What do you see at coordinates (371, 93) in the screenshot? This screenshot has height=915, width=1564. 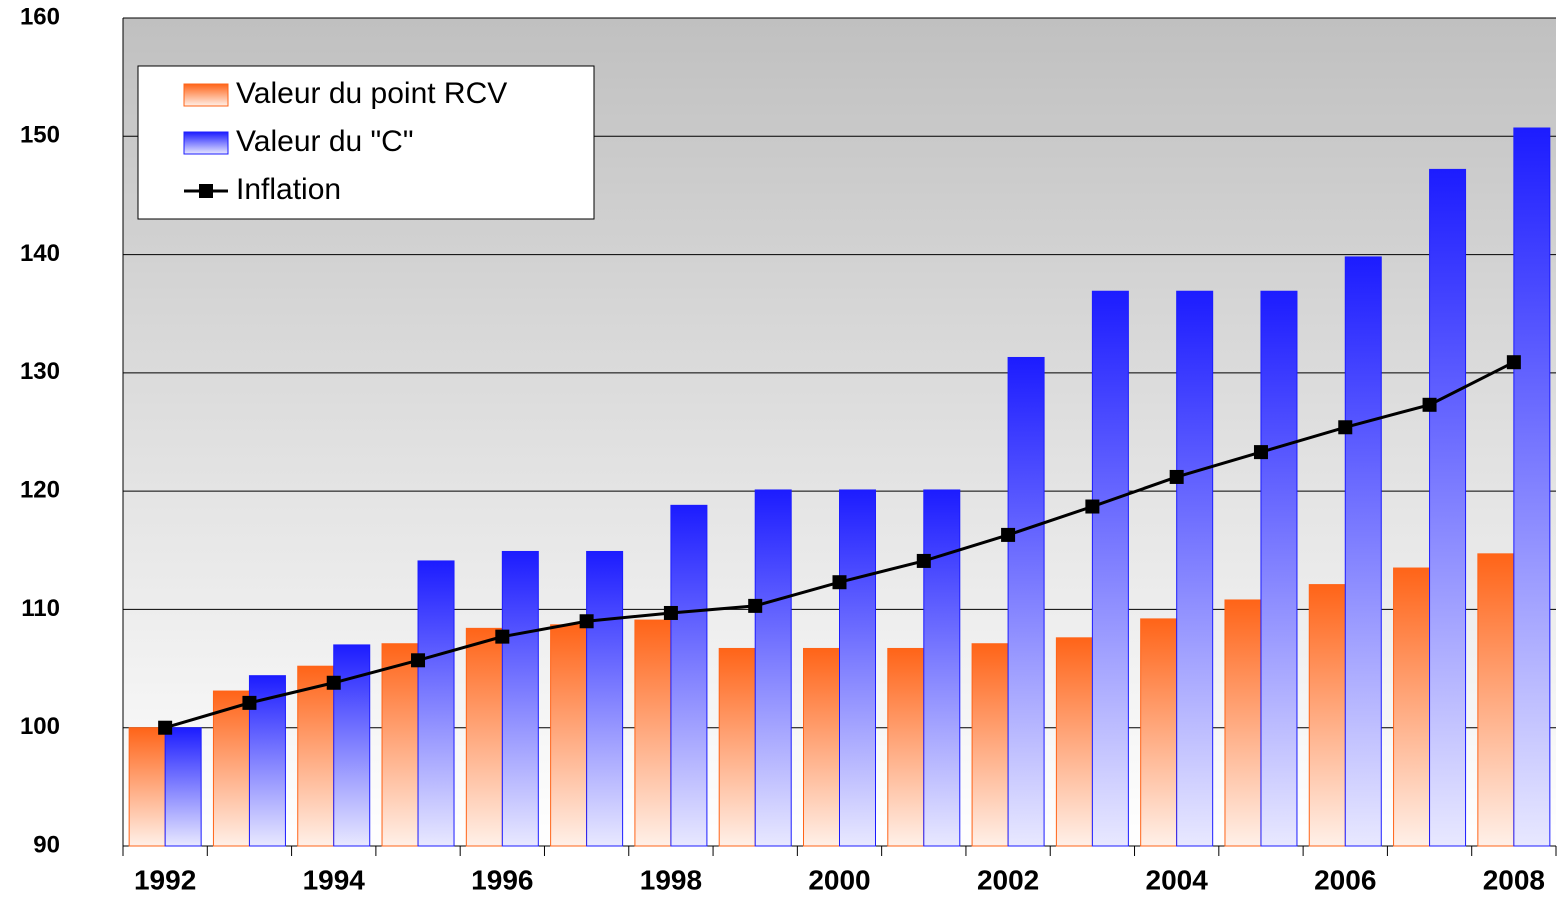 I see `legend-label: Valeur du point RCV` at bounding box center [371, 93].